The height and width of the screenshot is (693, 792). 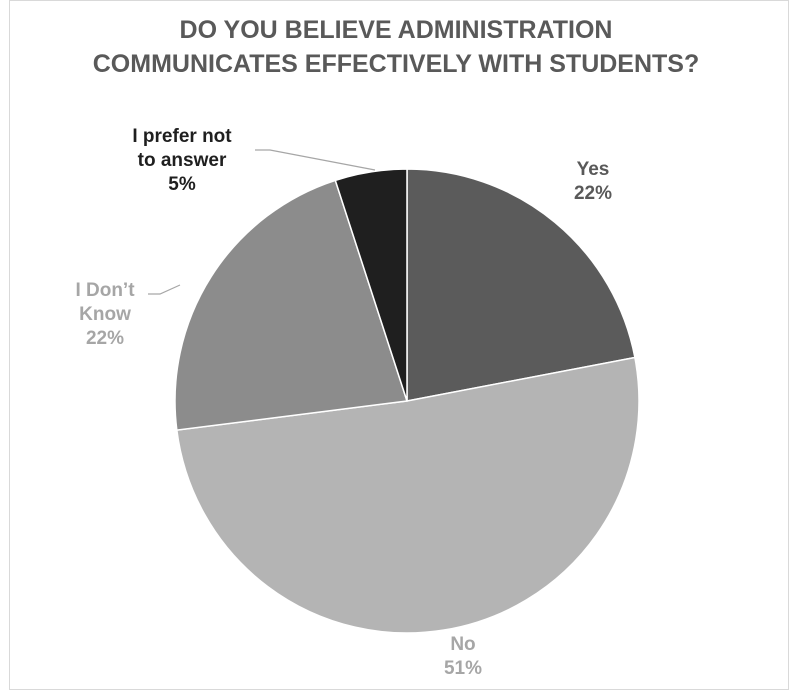 What do you see at coordinates (593, 169) in the screenshot?
I see `data-label-category-yes: Yes` at bounding box center [593, 169].